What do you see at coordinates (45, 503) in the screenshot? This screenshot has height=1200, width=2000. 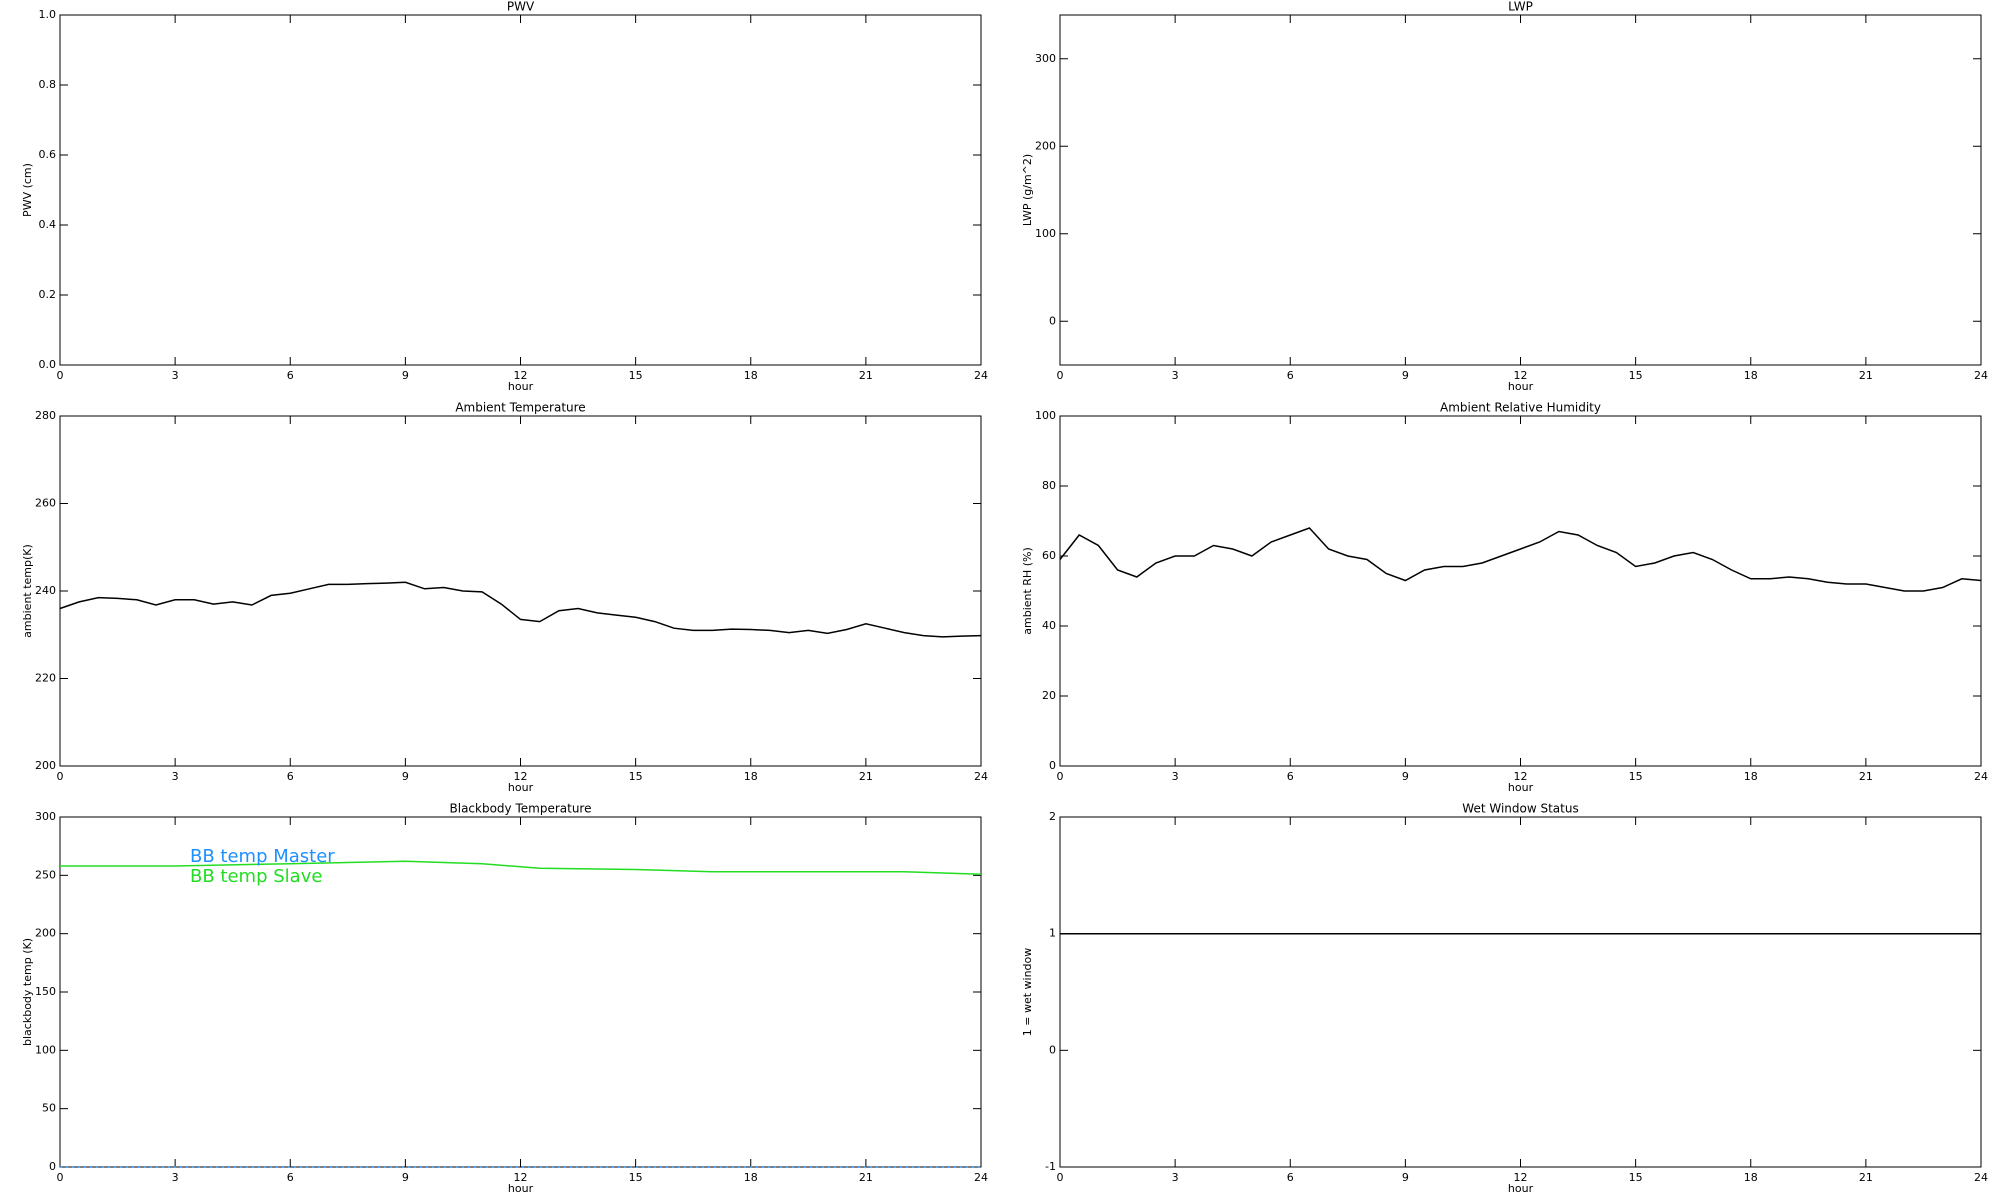 I see `y-tick-label: 260` at bounding box center [45, 503].